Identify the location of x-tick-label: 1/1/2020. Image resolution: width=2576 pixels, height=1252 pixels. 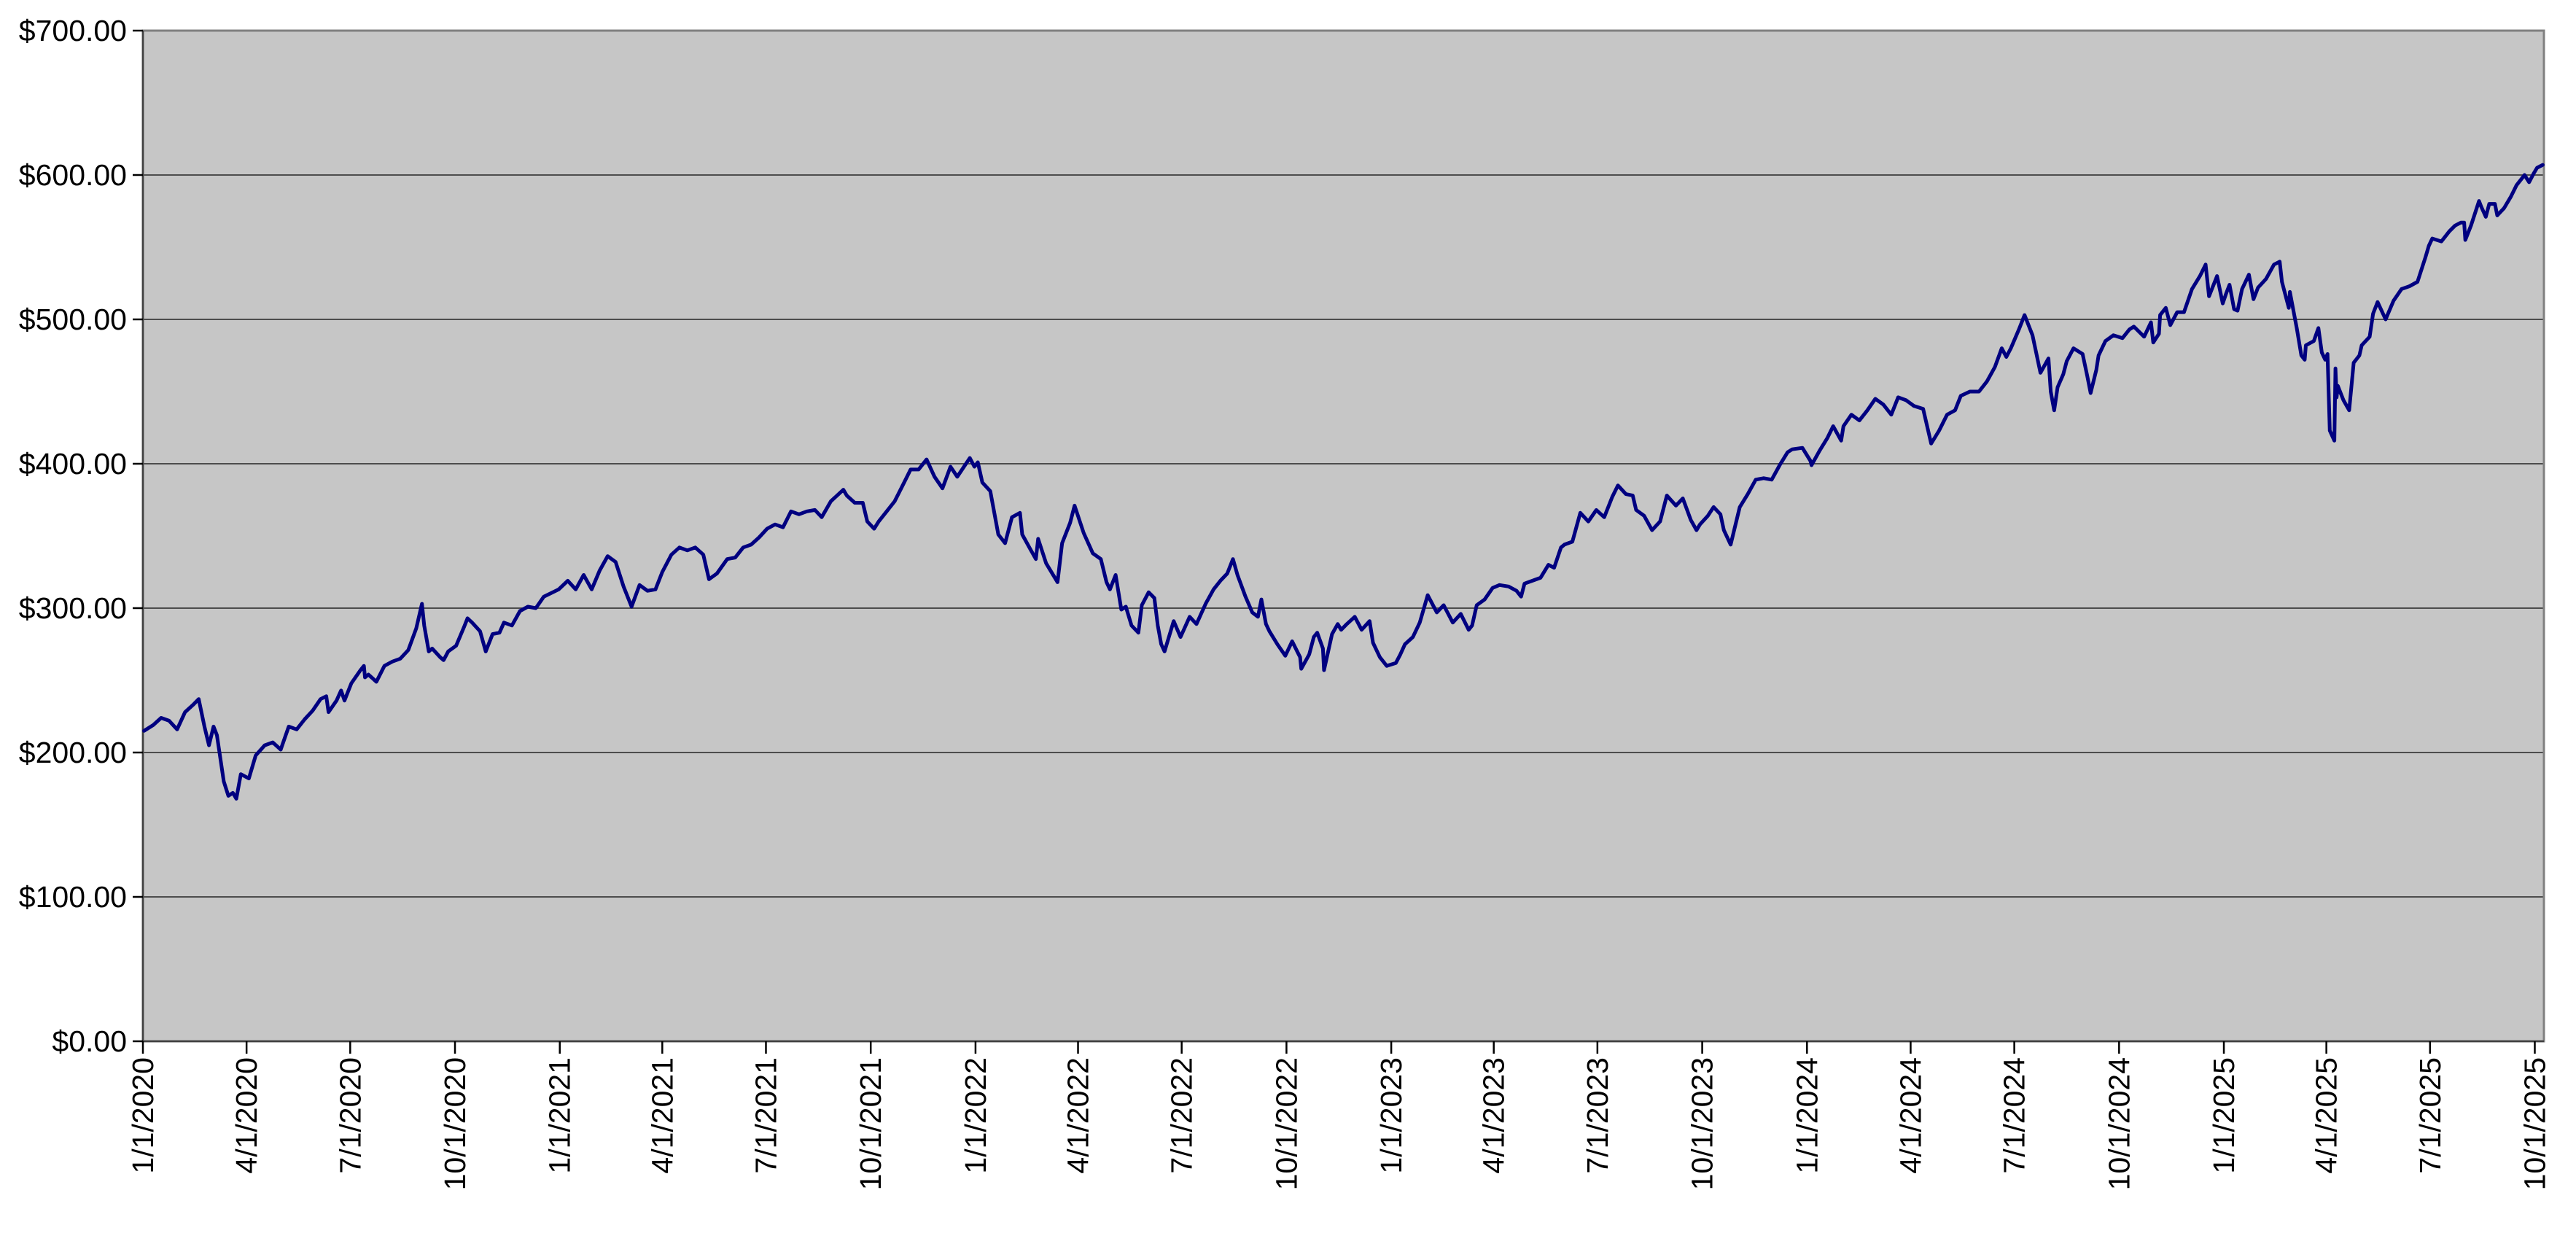
(143, 1115).